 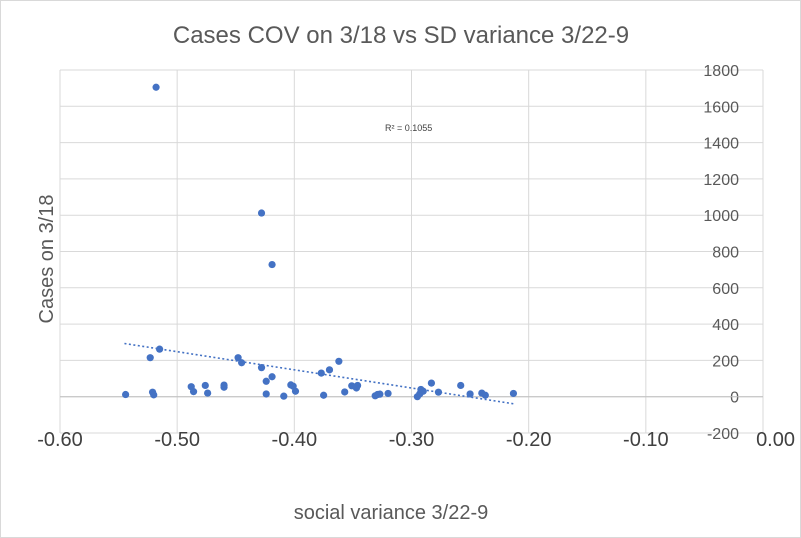 I want to click on x-axis-title: social variance 3/22-9, so click(x=391, y=513).